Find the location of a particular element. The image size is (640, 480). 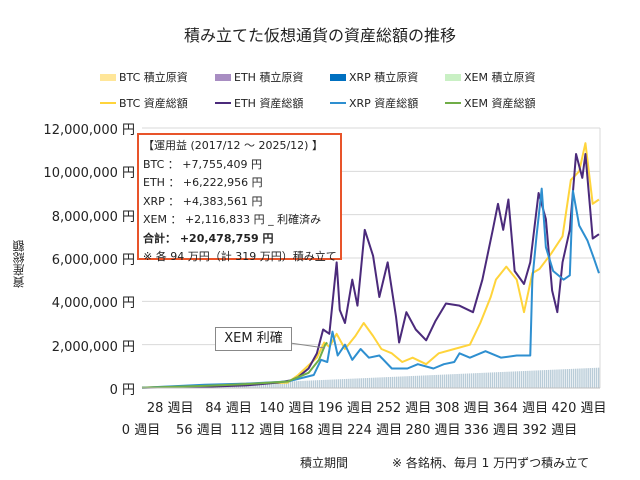

y-tick-label: 12,000,000 円 is located at coordinates (89, 130).